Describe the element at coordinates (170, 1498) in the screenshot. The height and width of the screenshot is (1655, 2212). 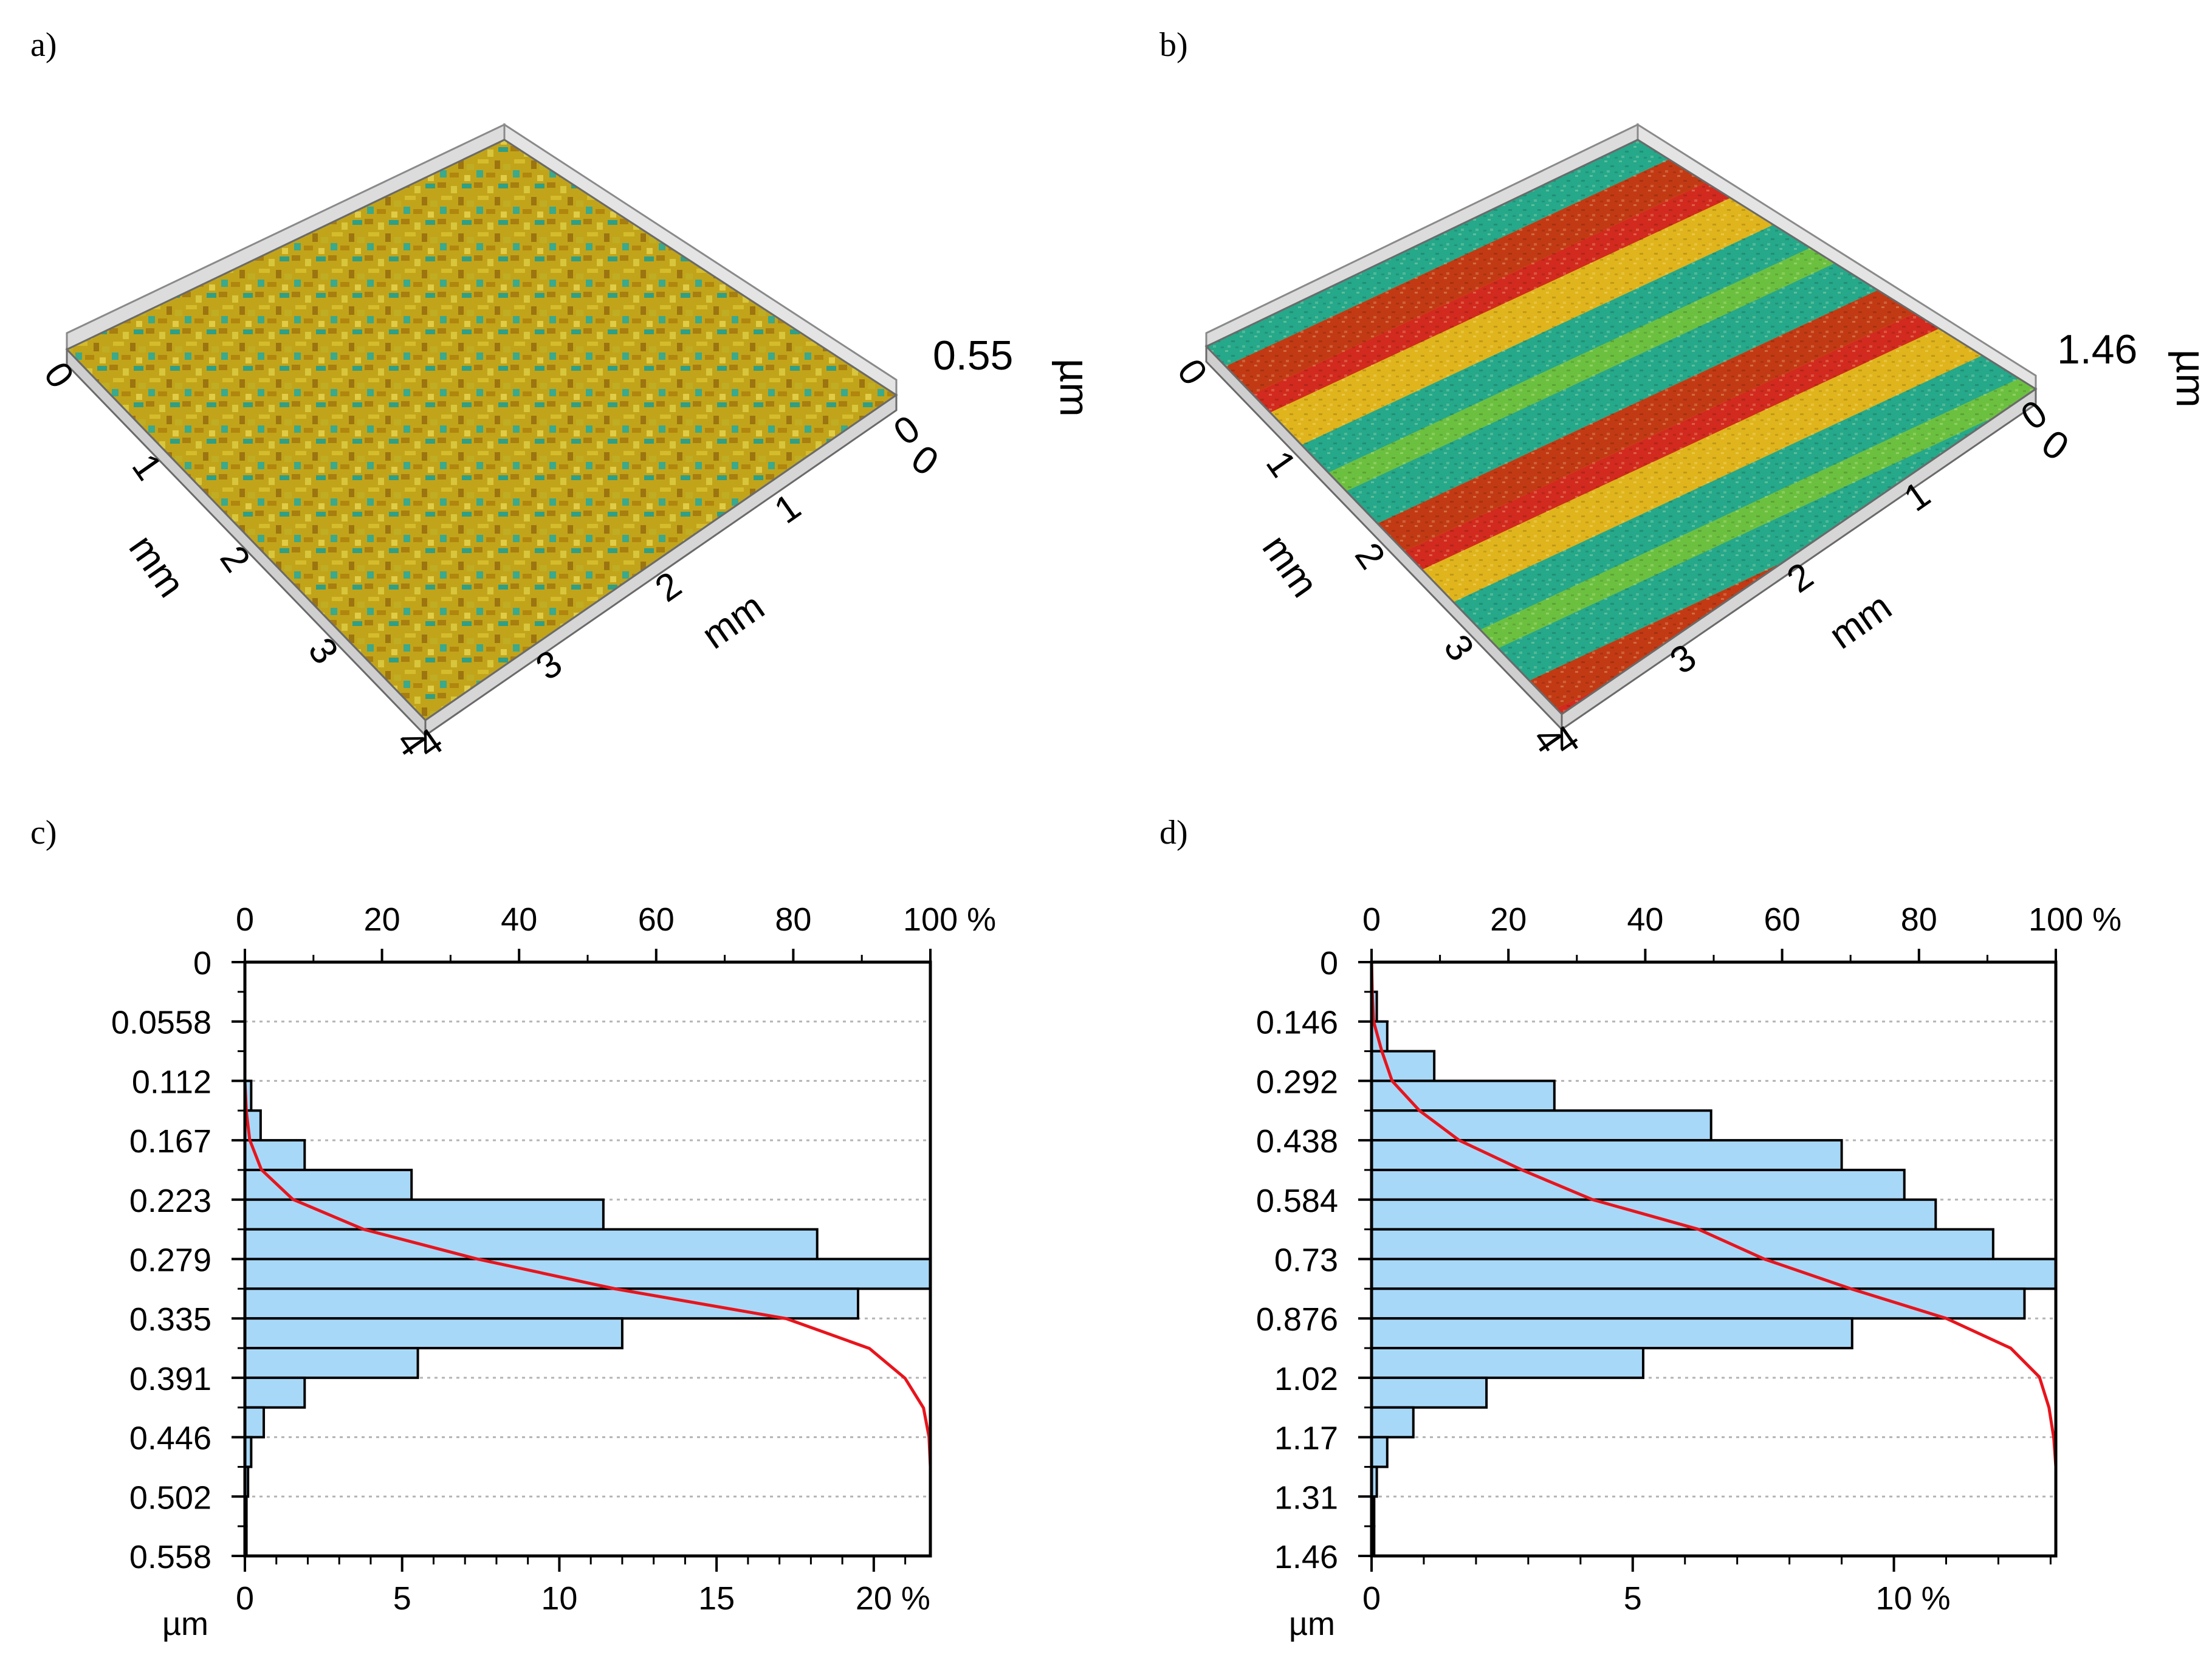
I see `y-tick-label: 0.502` at that location.